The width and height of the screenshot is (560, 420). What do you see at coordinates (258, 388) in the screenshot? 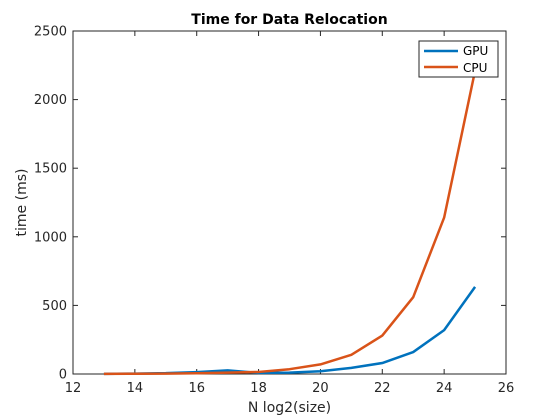
I see `x-tick-label-3: 18` at bounding box center [258, 388].